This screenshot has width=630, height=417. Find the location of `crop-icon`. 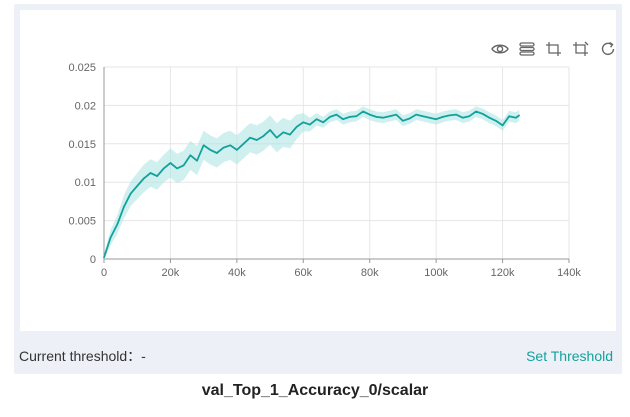

crop-icon is located at coordinates (554, 49).